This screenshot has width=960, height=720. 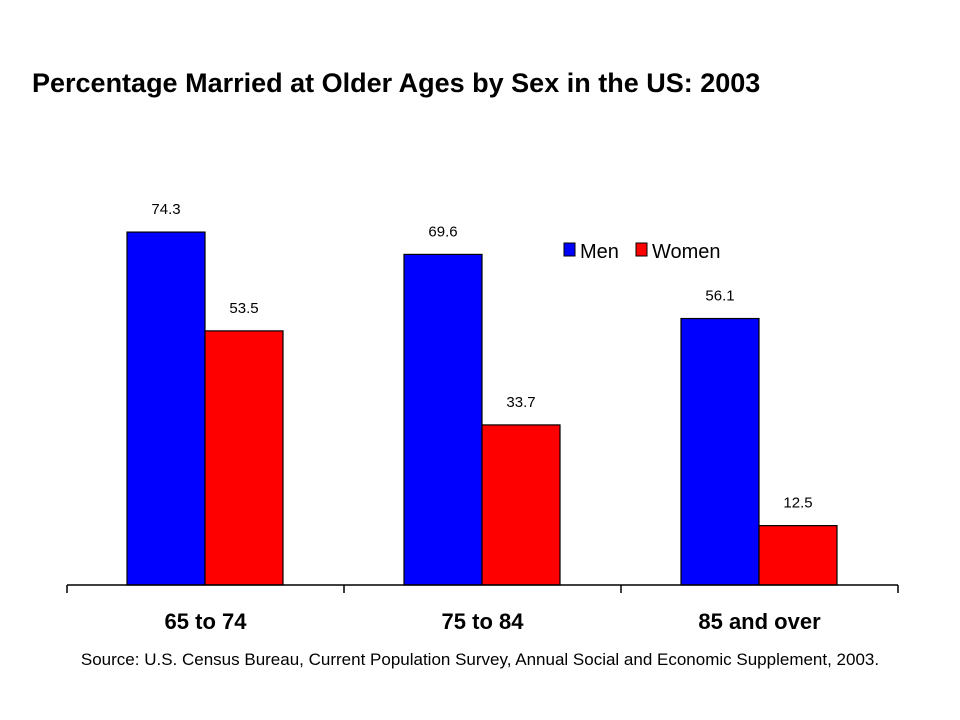 I want to click on x-tick-label-1: 75 to 84, so click(x=483, y=621).